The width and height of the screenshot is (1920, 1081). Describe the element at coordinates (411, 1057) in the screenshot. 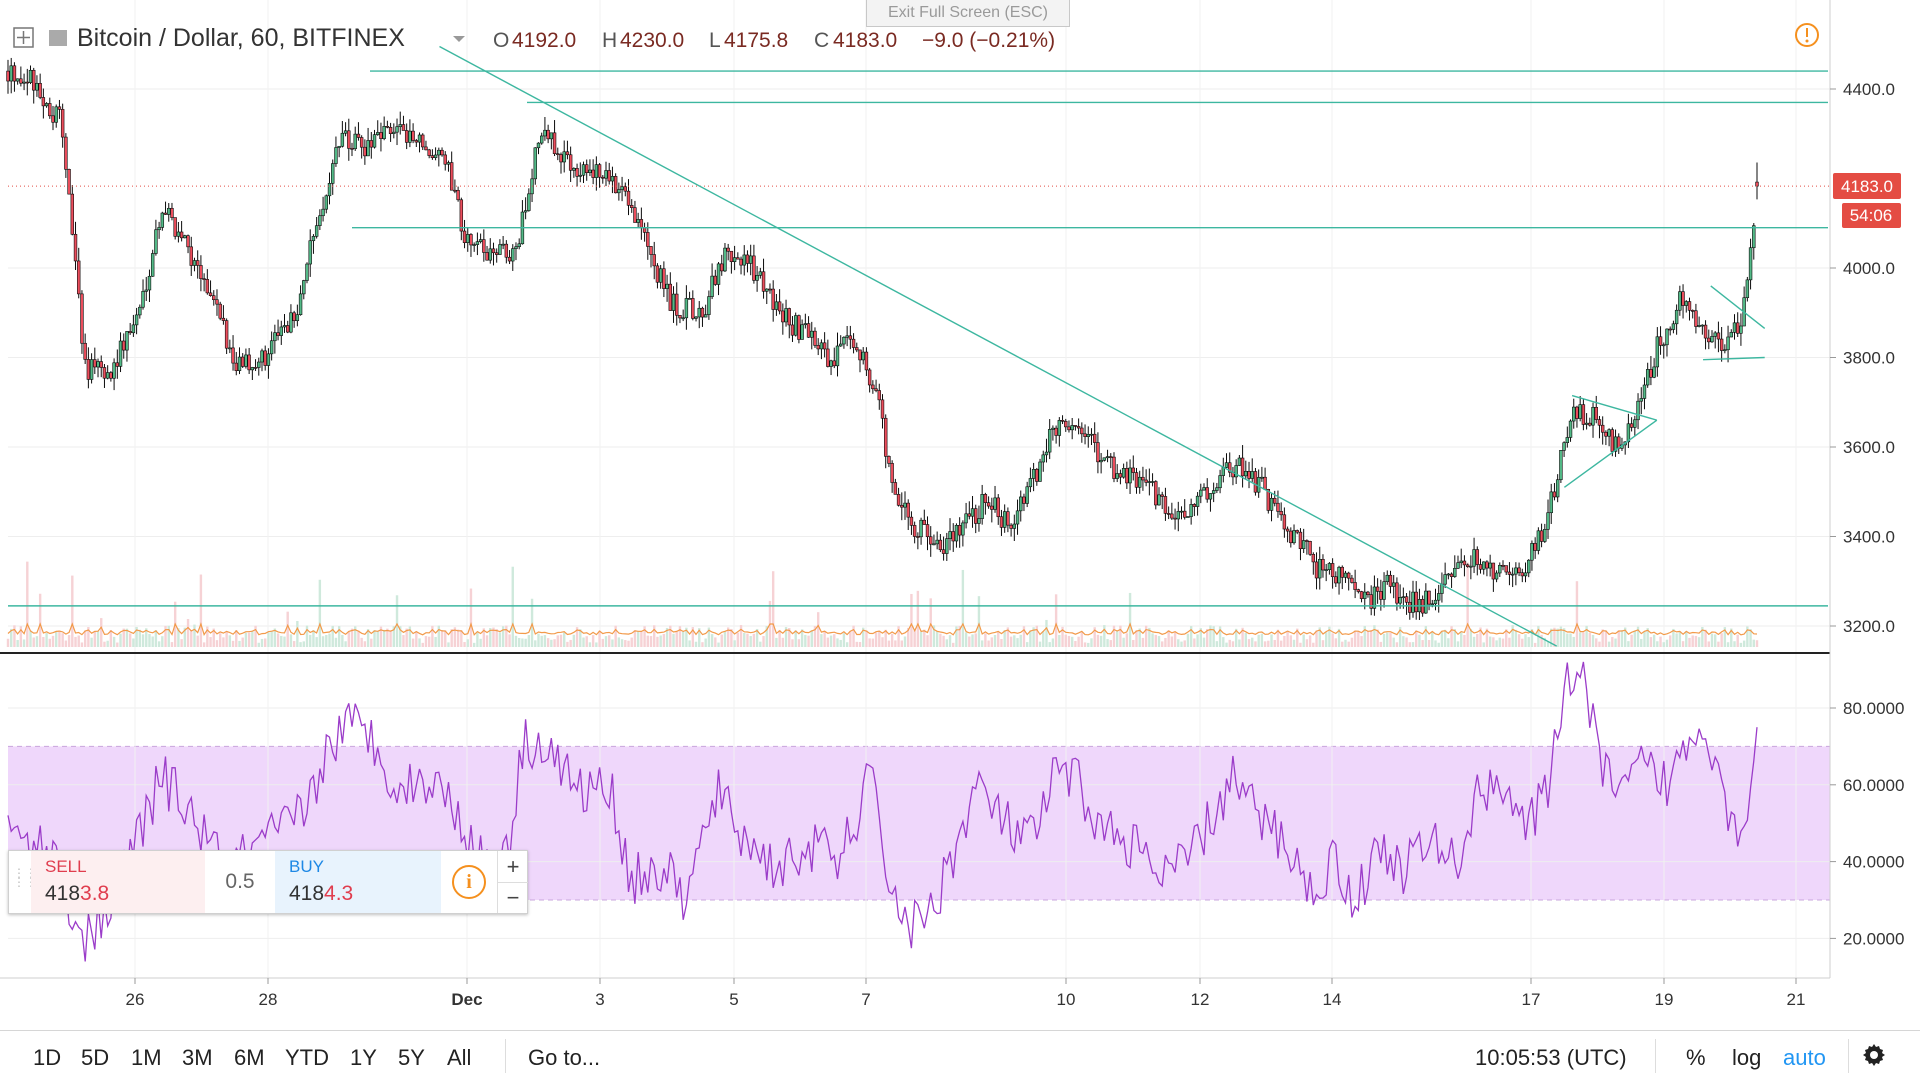

I see `range-button-5y: 5Y` at that location.